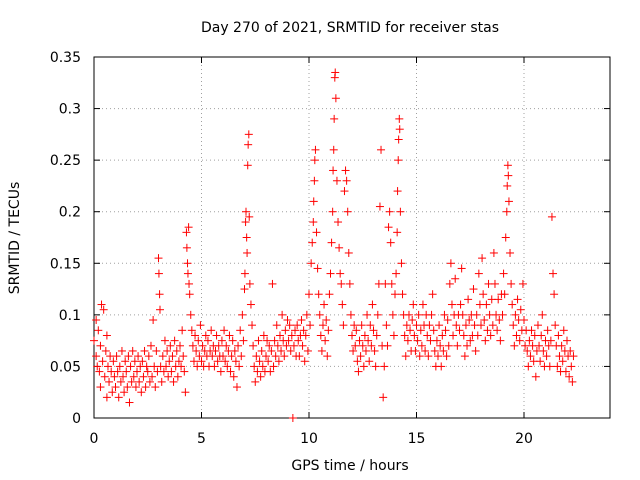  Describe the element at coordinates (76, 419) in the screenshot. I see `y-tick-label: 0` at that location.